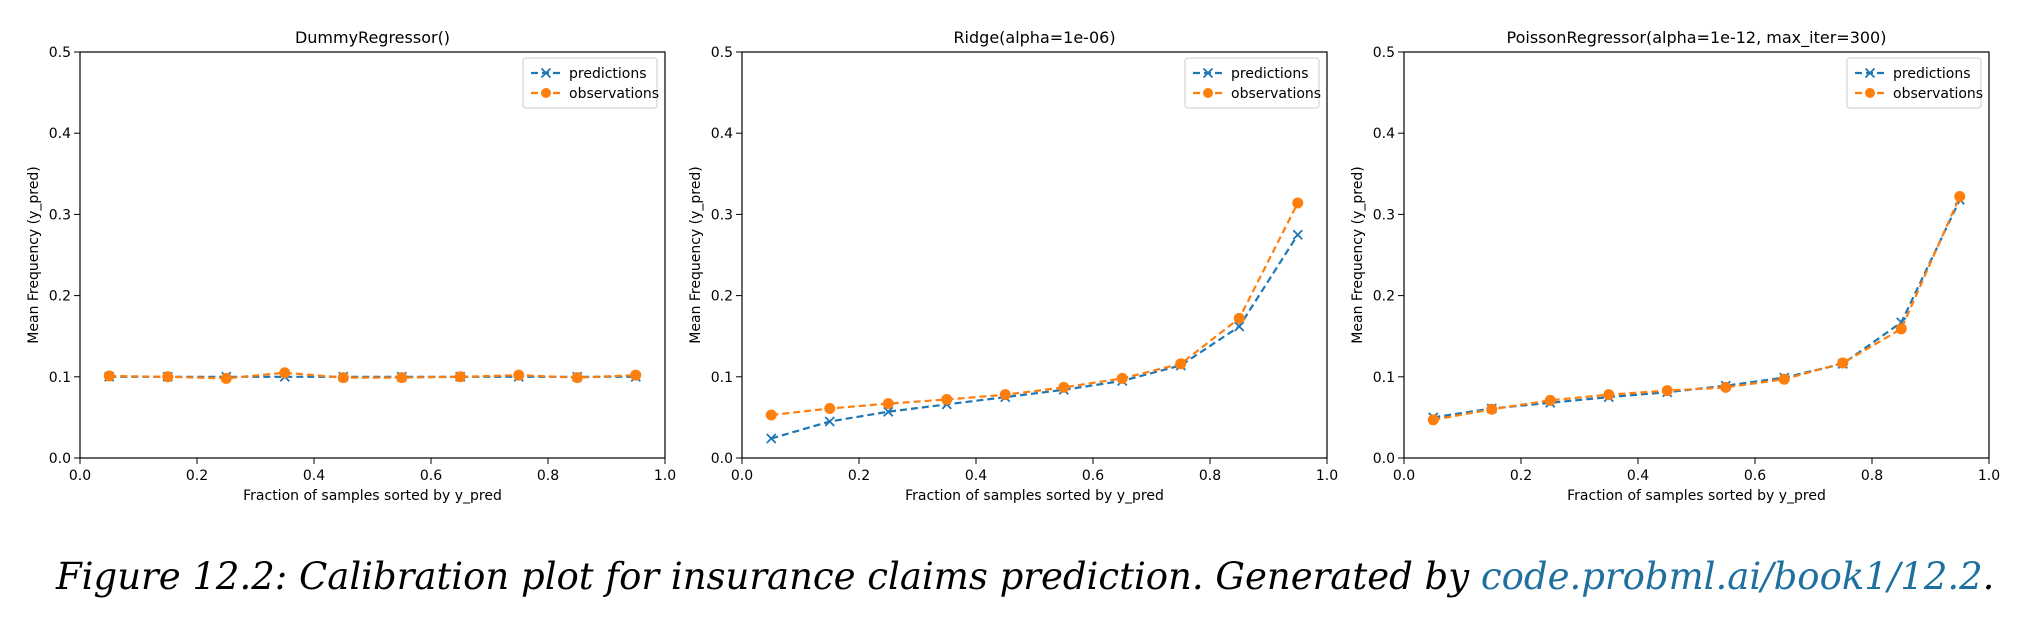 This screenshot has width=2024, height=618. I want to click on caption-link: code.probml.ai/book1/12.2, so click(1731, 576).